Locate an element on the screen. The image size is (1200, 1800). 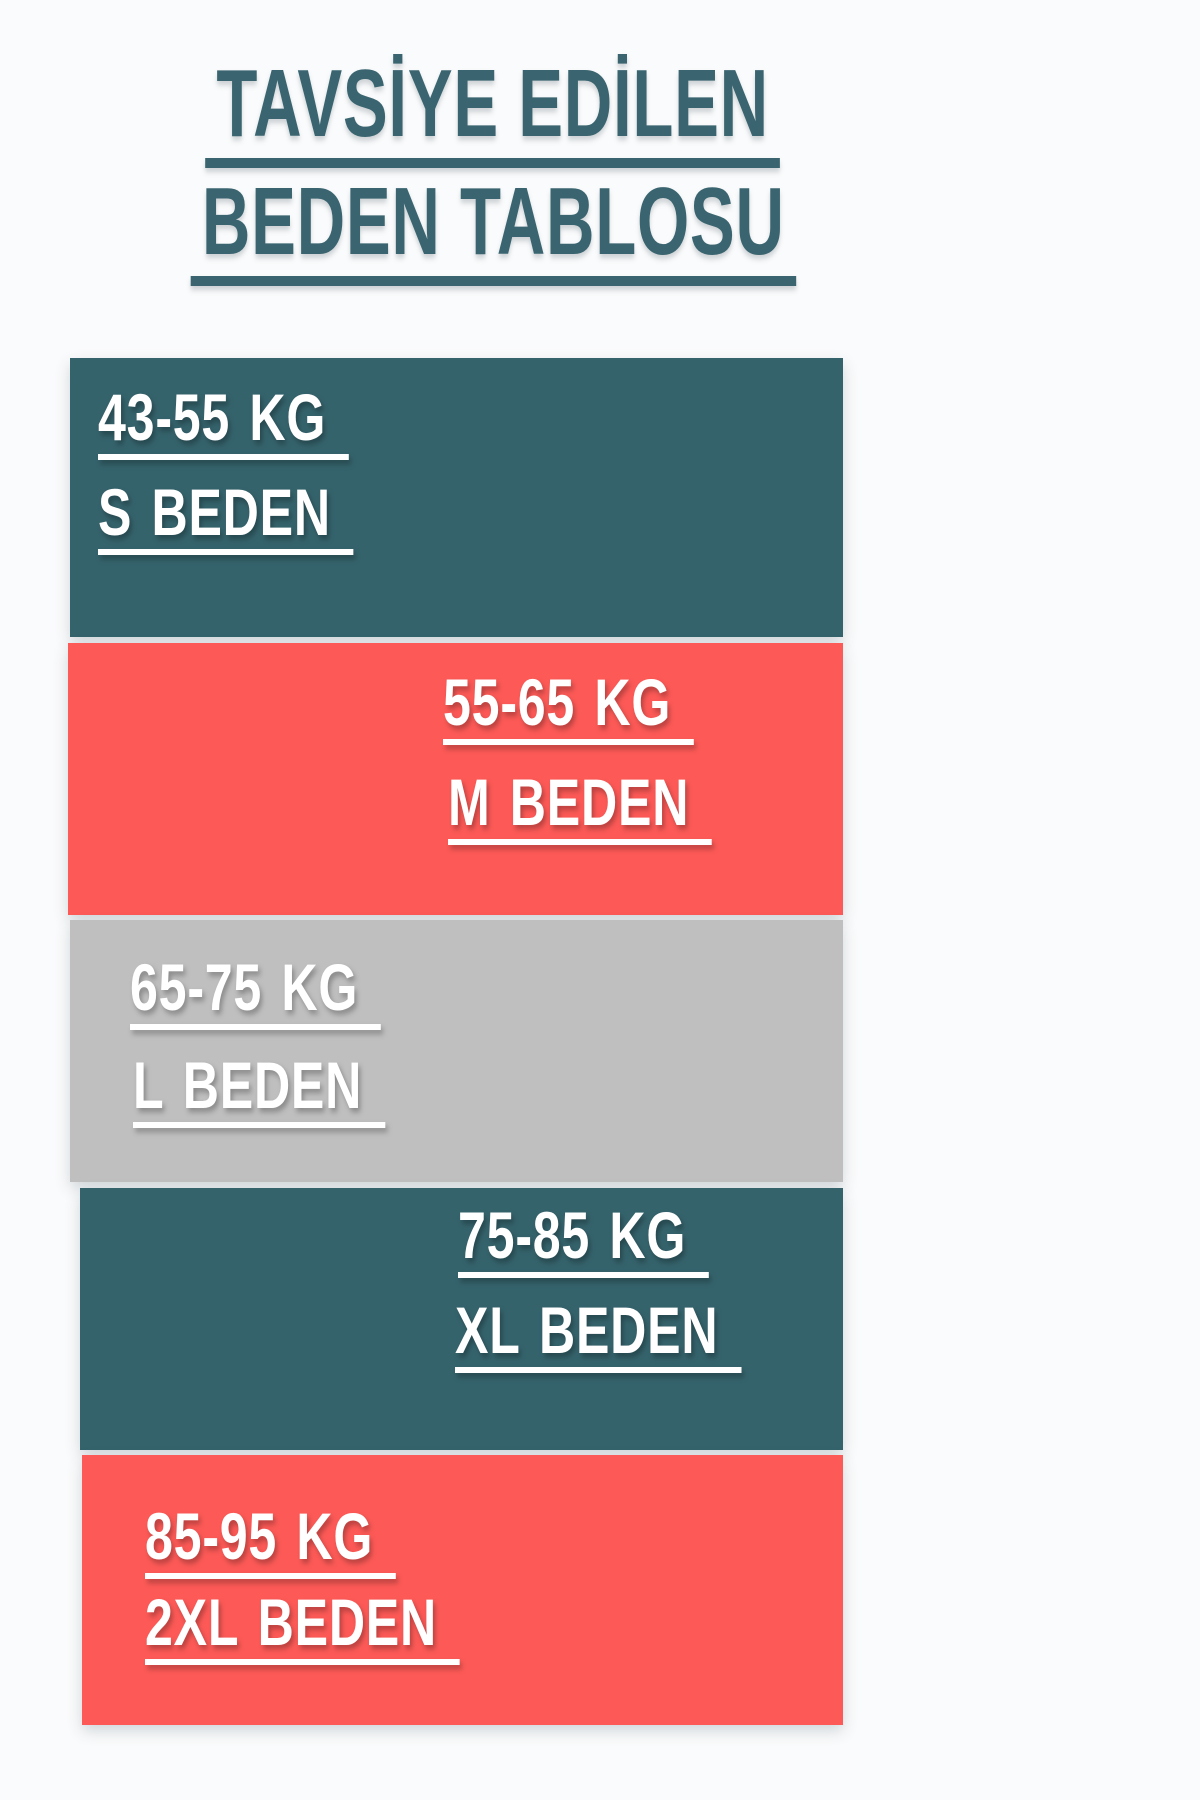
page-title-line-1: TAVSİYE EDİLEN is located at coordinates (493, 112).